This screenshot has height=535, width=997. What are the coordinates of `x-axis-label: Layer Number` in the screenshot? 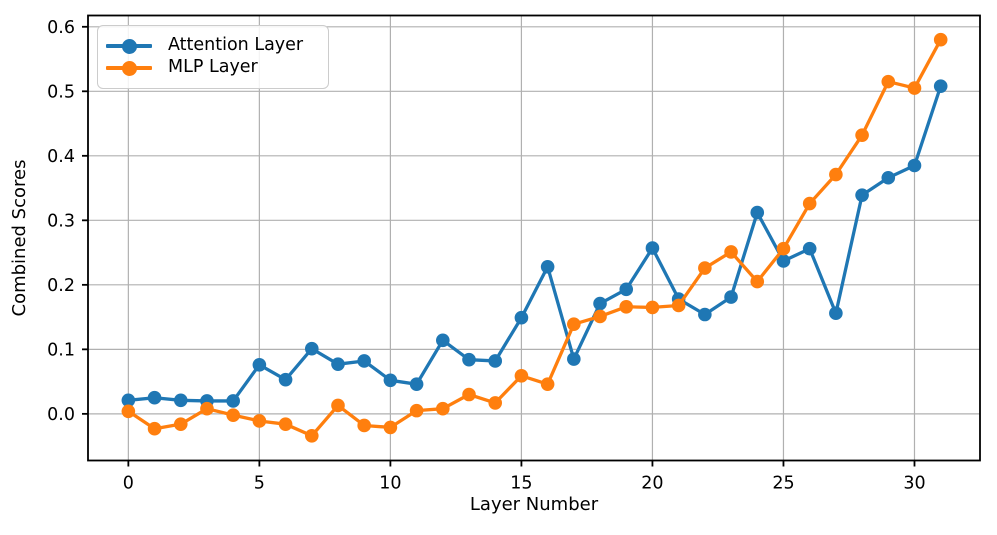 It's located at (534, 504).